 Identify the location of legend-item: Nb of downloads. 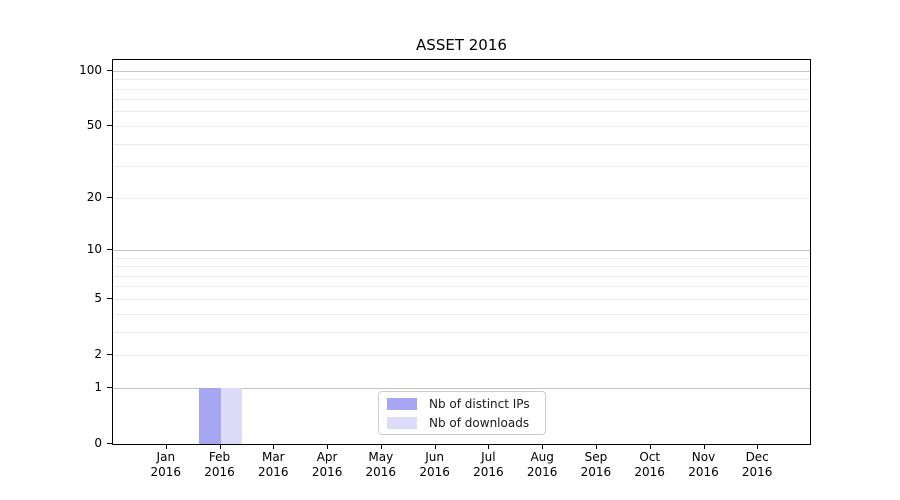
(462, 423).